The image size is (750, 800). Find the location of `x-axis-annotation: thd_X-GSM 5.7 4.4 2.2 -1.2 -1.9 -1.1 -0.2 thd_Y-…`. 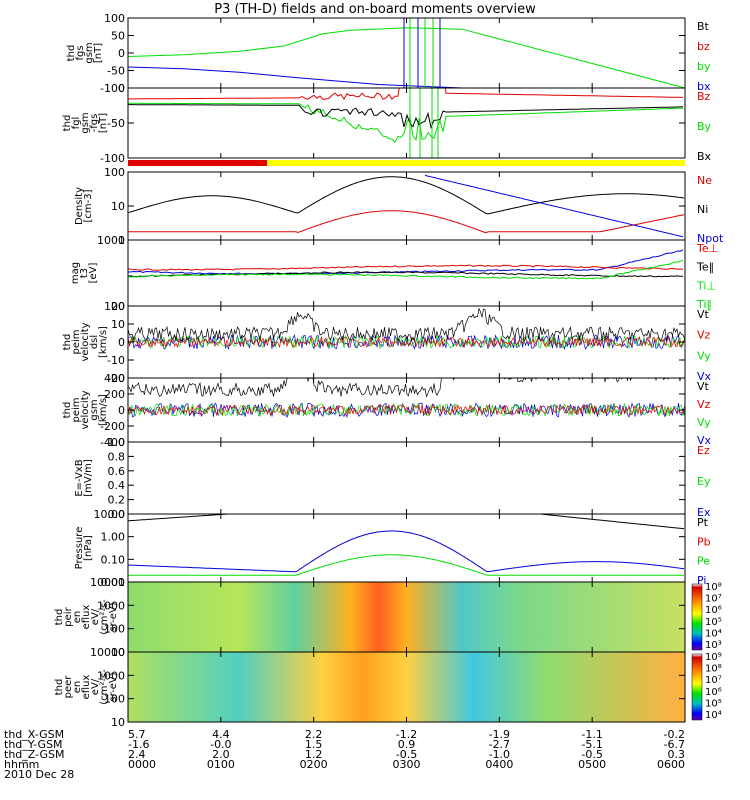

x-axis-annotation: thd_X-GSM 5.7 4.4 2.2 -1.2 -1.9 -1.1 -0.2 thd_Y-… is located at coordinates (344, 754).